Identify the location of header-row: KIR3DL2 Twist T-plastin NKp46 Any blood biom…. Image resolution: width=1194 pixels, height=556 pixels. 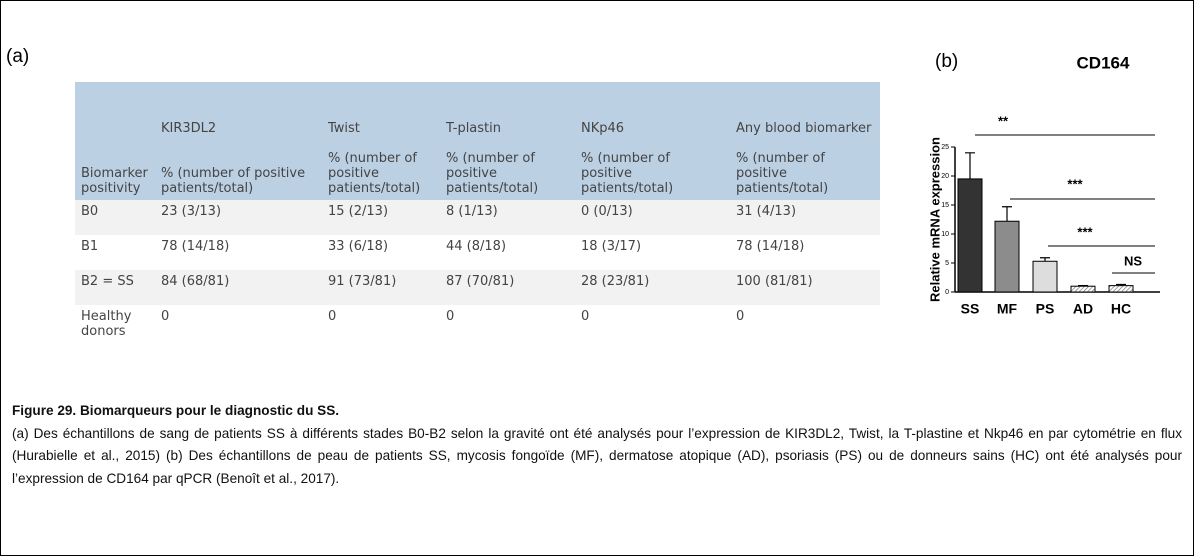
(477, 111).